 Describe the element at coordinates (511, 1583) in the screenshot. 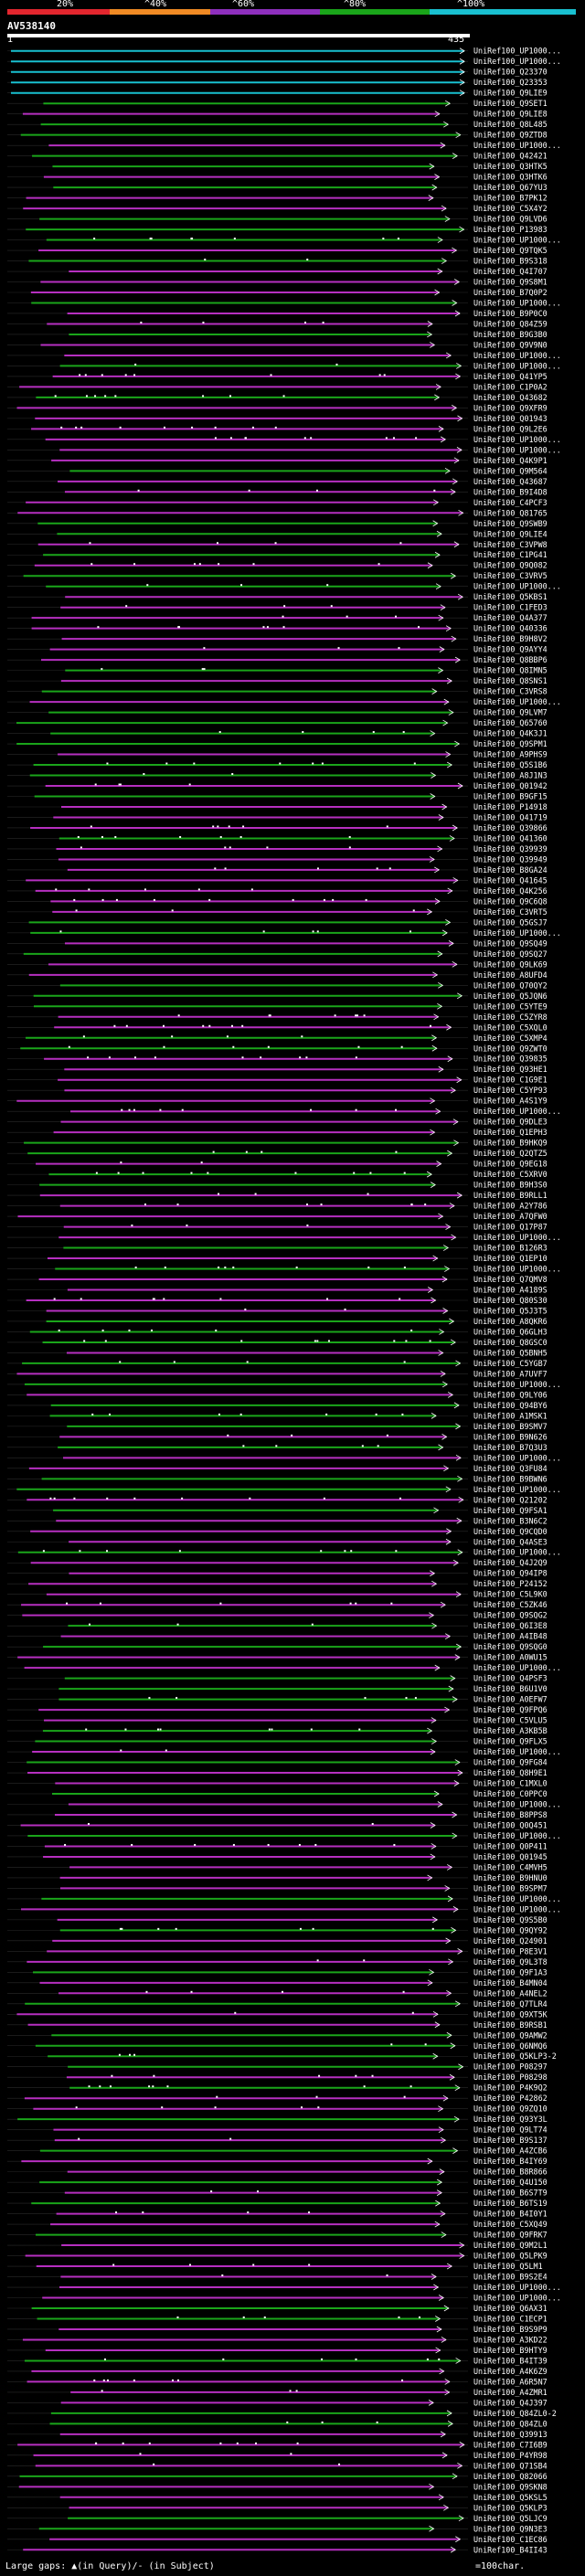

I see `hit-label: UniRef100_P24152` at that location.